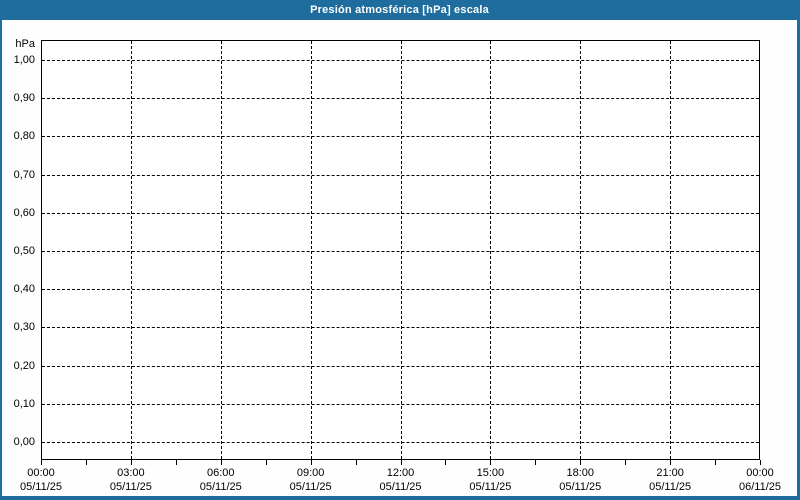 Image resolution: width=800 pixels, height=500 pixels. I want to click on chart-title-bar: Presión atmosférica [hPa] escala, so click(399, 10).